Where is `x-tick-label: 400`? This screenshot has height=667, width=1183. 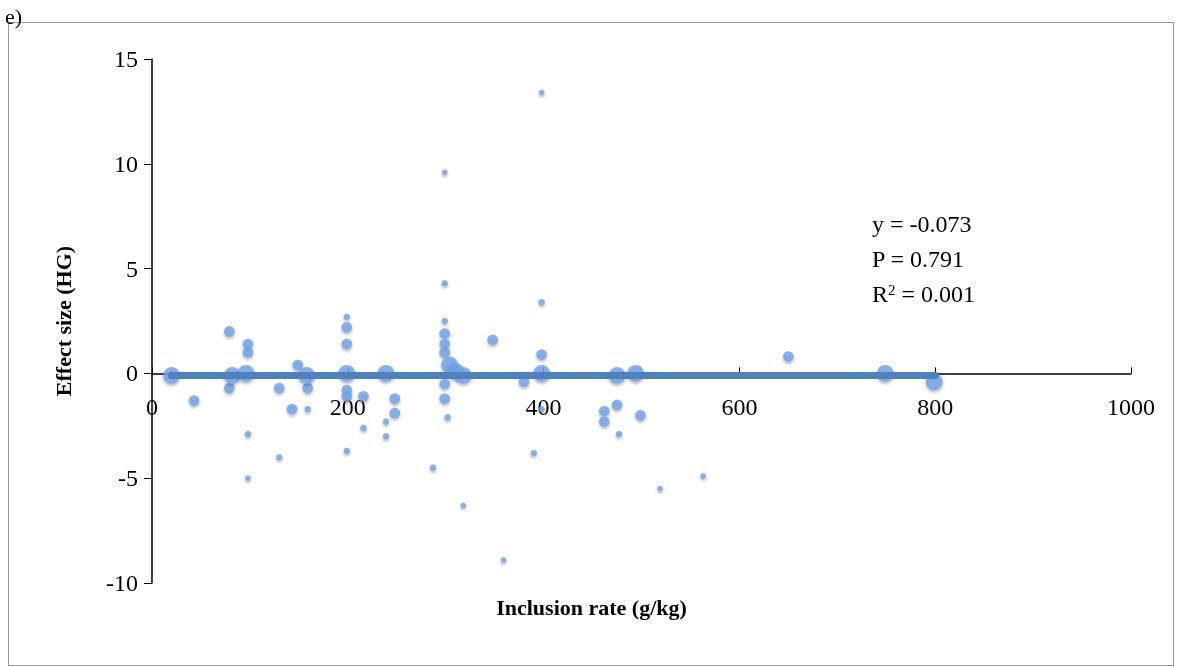 x-tick-label: 400 is located at coordinates (543, 407).